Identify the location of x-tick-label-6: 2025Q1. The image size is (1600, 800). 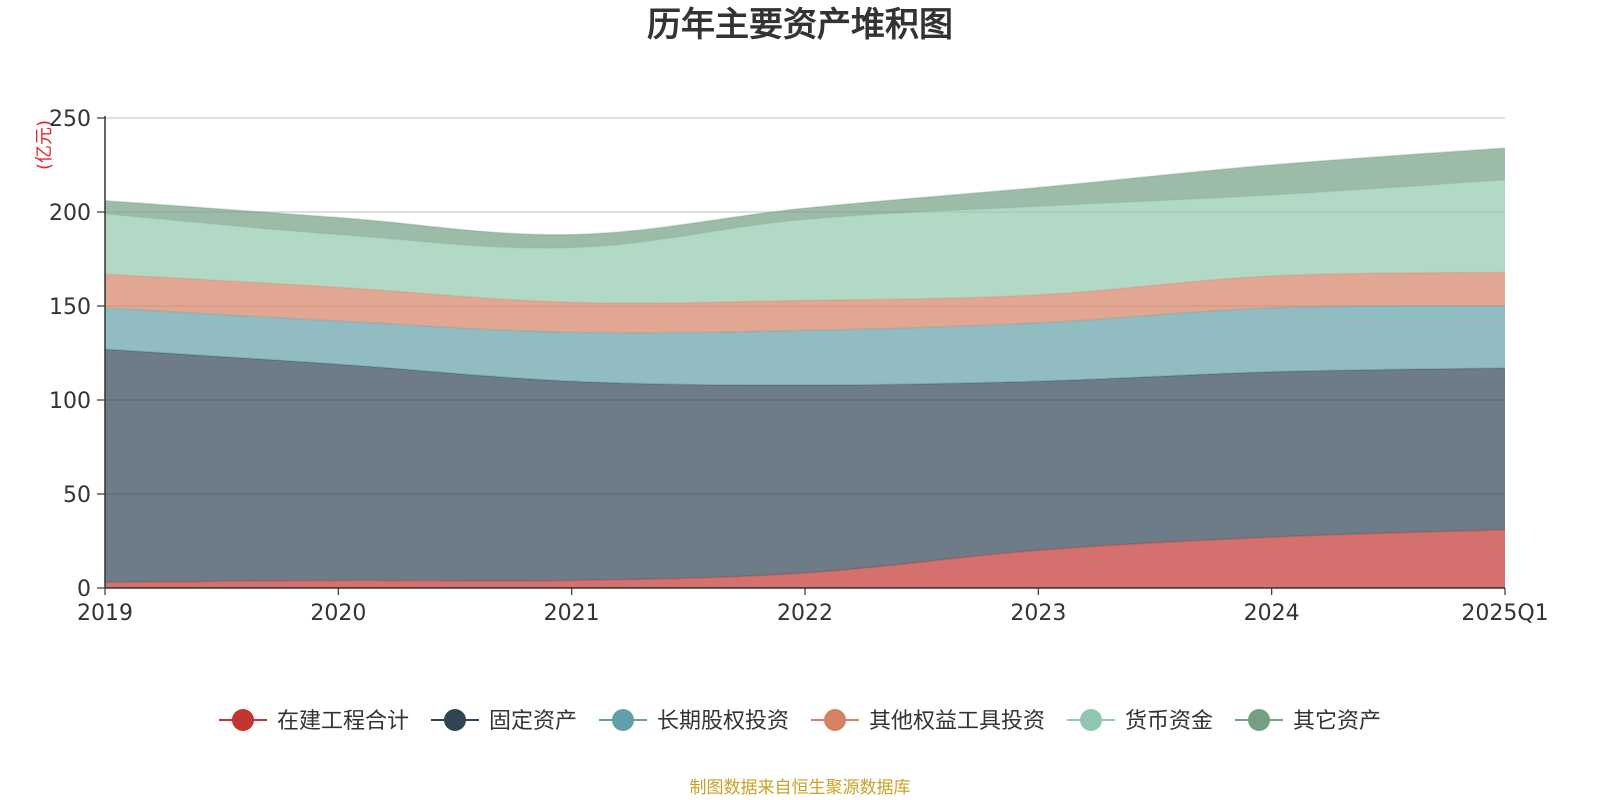
(1504, 613).